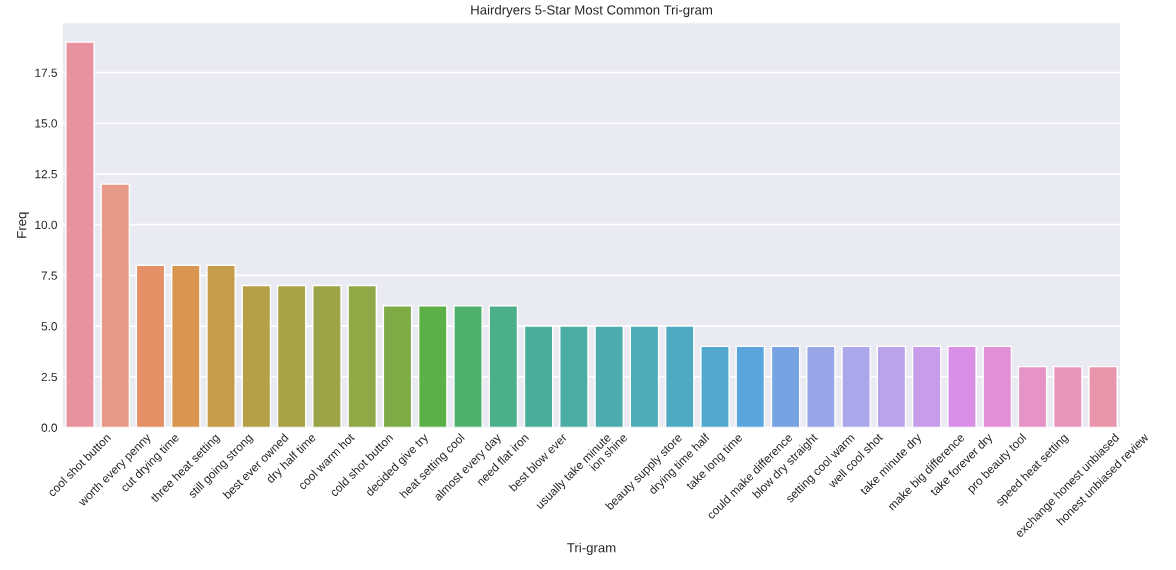  Describe the element at coordinates (49, 326) in the screenshot. I see `y-tick-label: 5.0` at that location.